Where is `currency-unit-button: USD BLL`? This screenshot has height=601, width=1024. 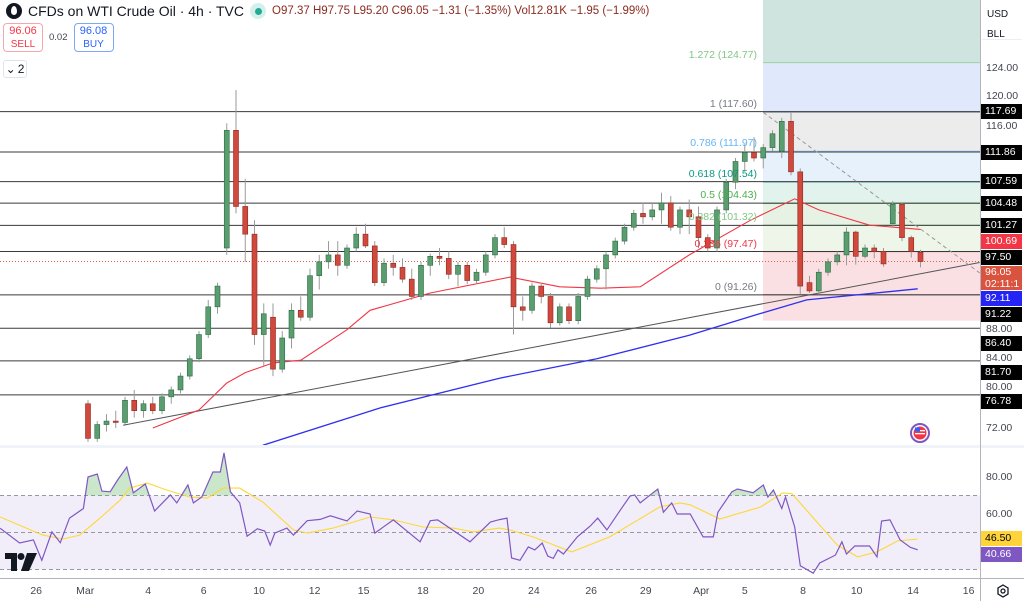
currency-unit-button: USD BLL is located at coordinates (1002, 20).